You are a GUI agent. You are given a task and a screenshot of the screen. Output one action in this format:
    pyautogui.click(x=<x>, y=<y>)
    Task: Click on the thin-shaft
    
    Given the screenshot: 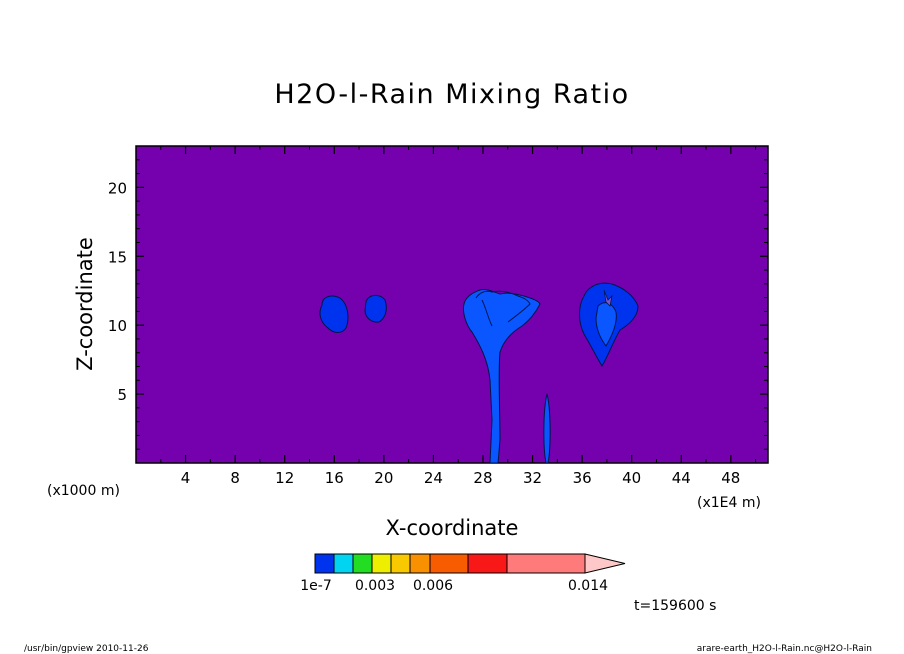 What is the action you would take?
    pyautogui.click(x=547, y=428)
    